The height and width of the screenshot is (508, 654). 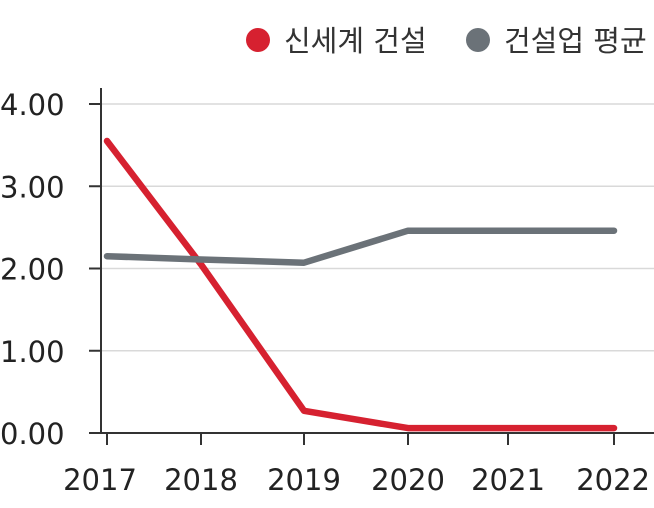 I want to click on legend-label-0: 신세계 건설, so click(x=355, y=41).